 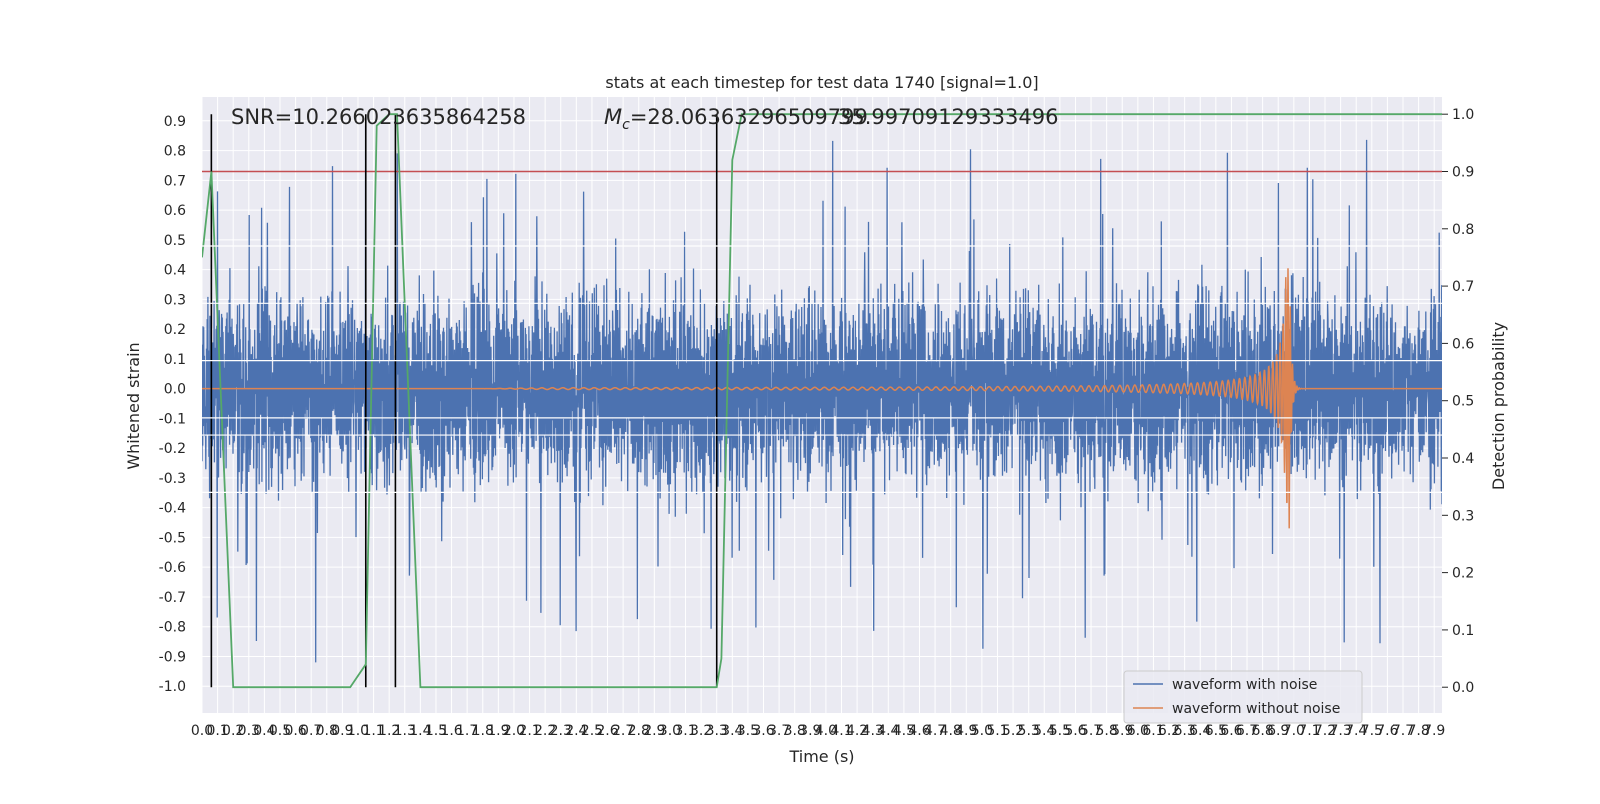 I want to click on x-tick-label: 0.4, so click(x=264, y=731).